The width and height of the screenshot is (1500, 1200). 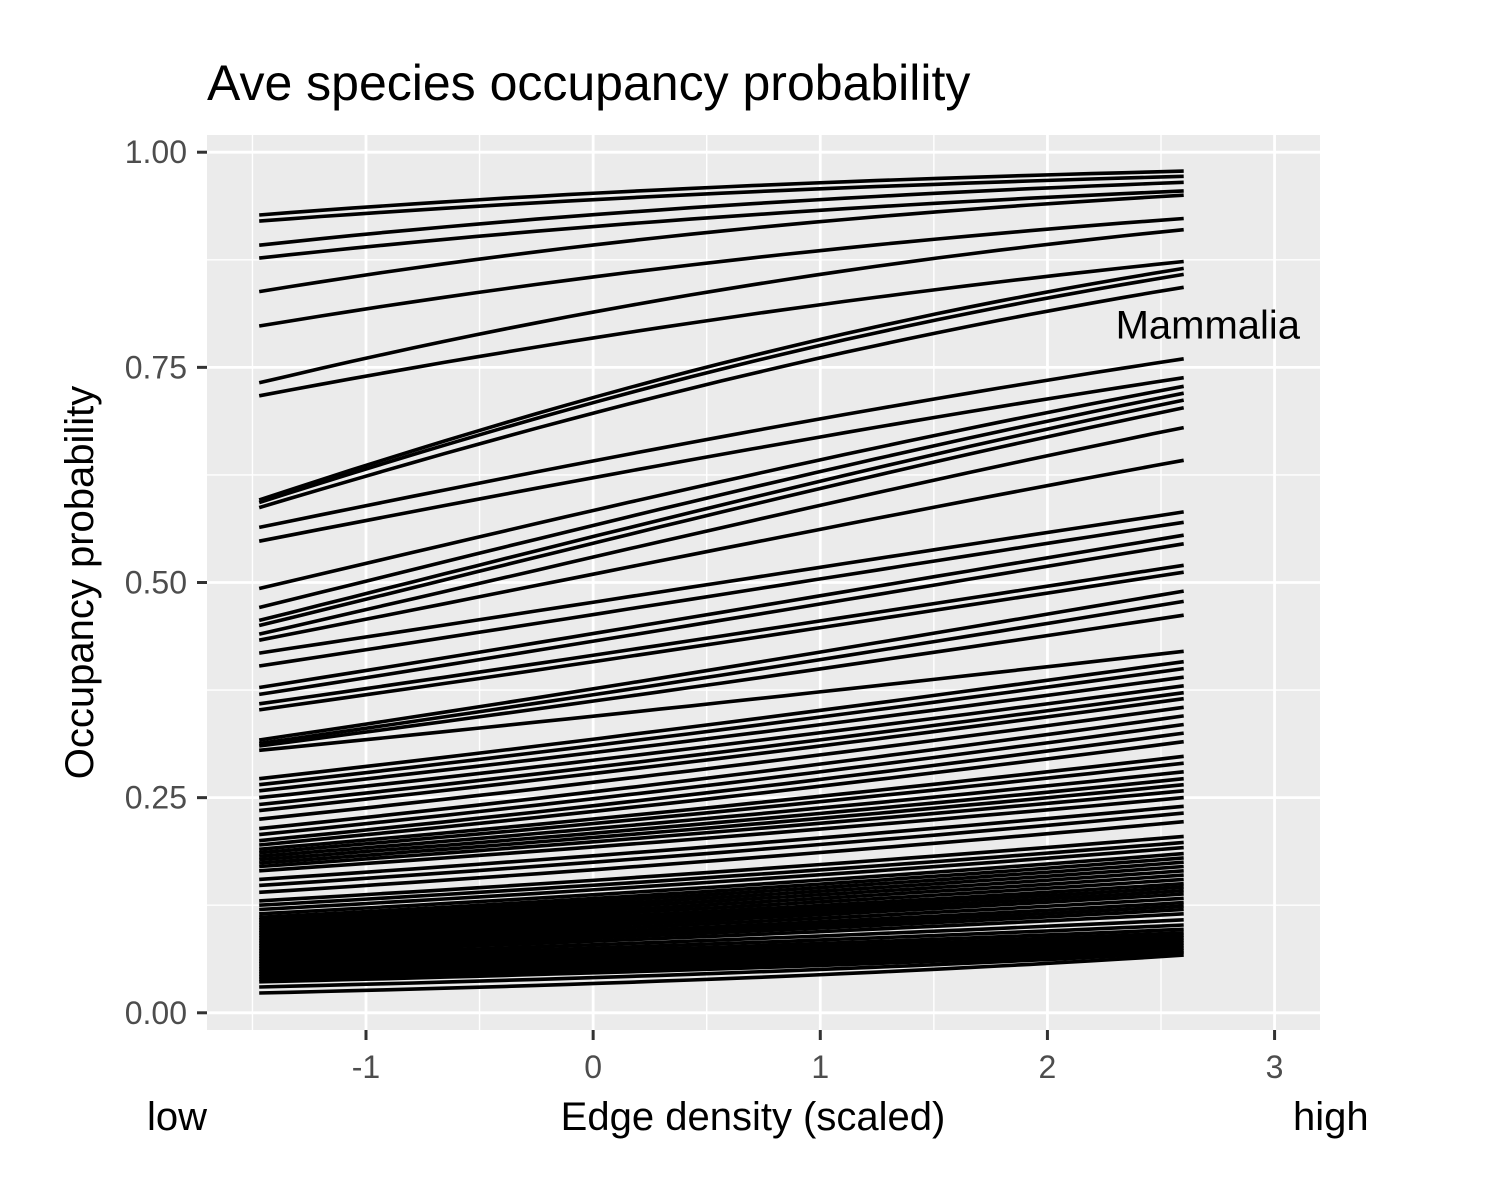 What do you see at coordinates (156, 1013) in the screenshot?
I see `y-tick-label: 0.00` at bounding box center [156, 1013].